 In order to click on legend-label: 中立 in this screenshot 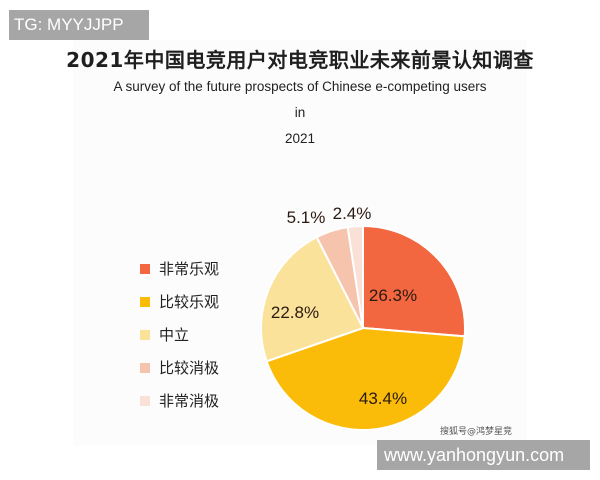, I will do `click(174, 335)`.